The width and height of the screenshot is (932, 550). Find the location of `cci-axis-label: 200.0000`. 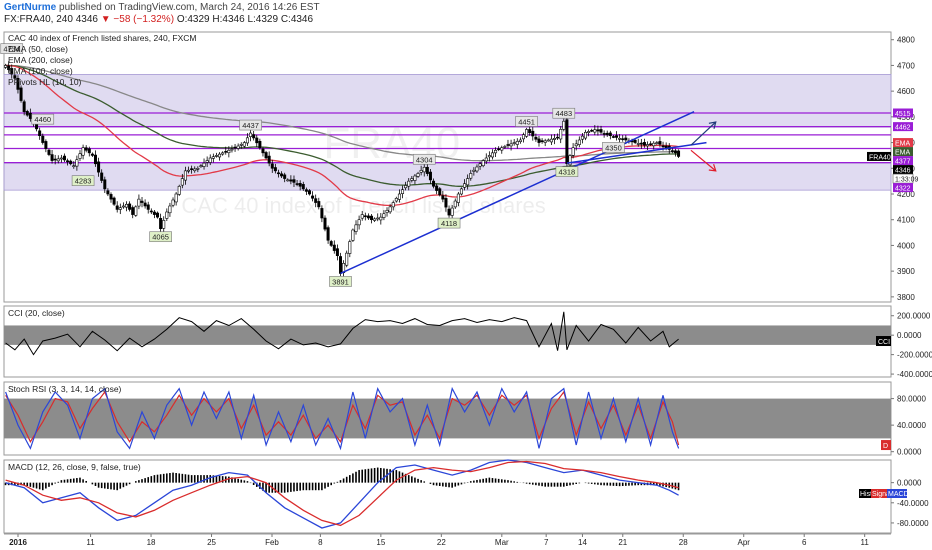

cci-axis-label: 200.0000 is located at coordinates (914, 316).